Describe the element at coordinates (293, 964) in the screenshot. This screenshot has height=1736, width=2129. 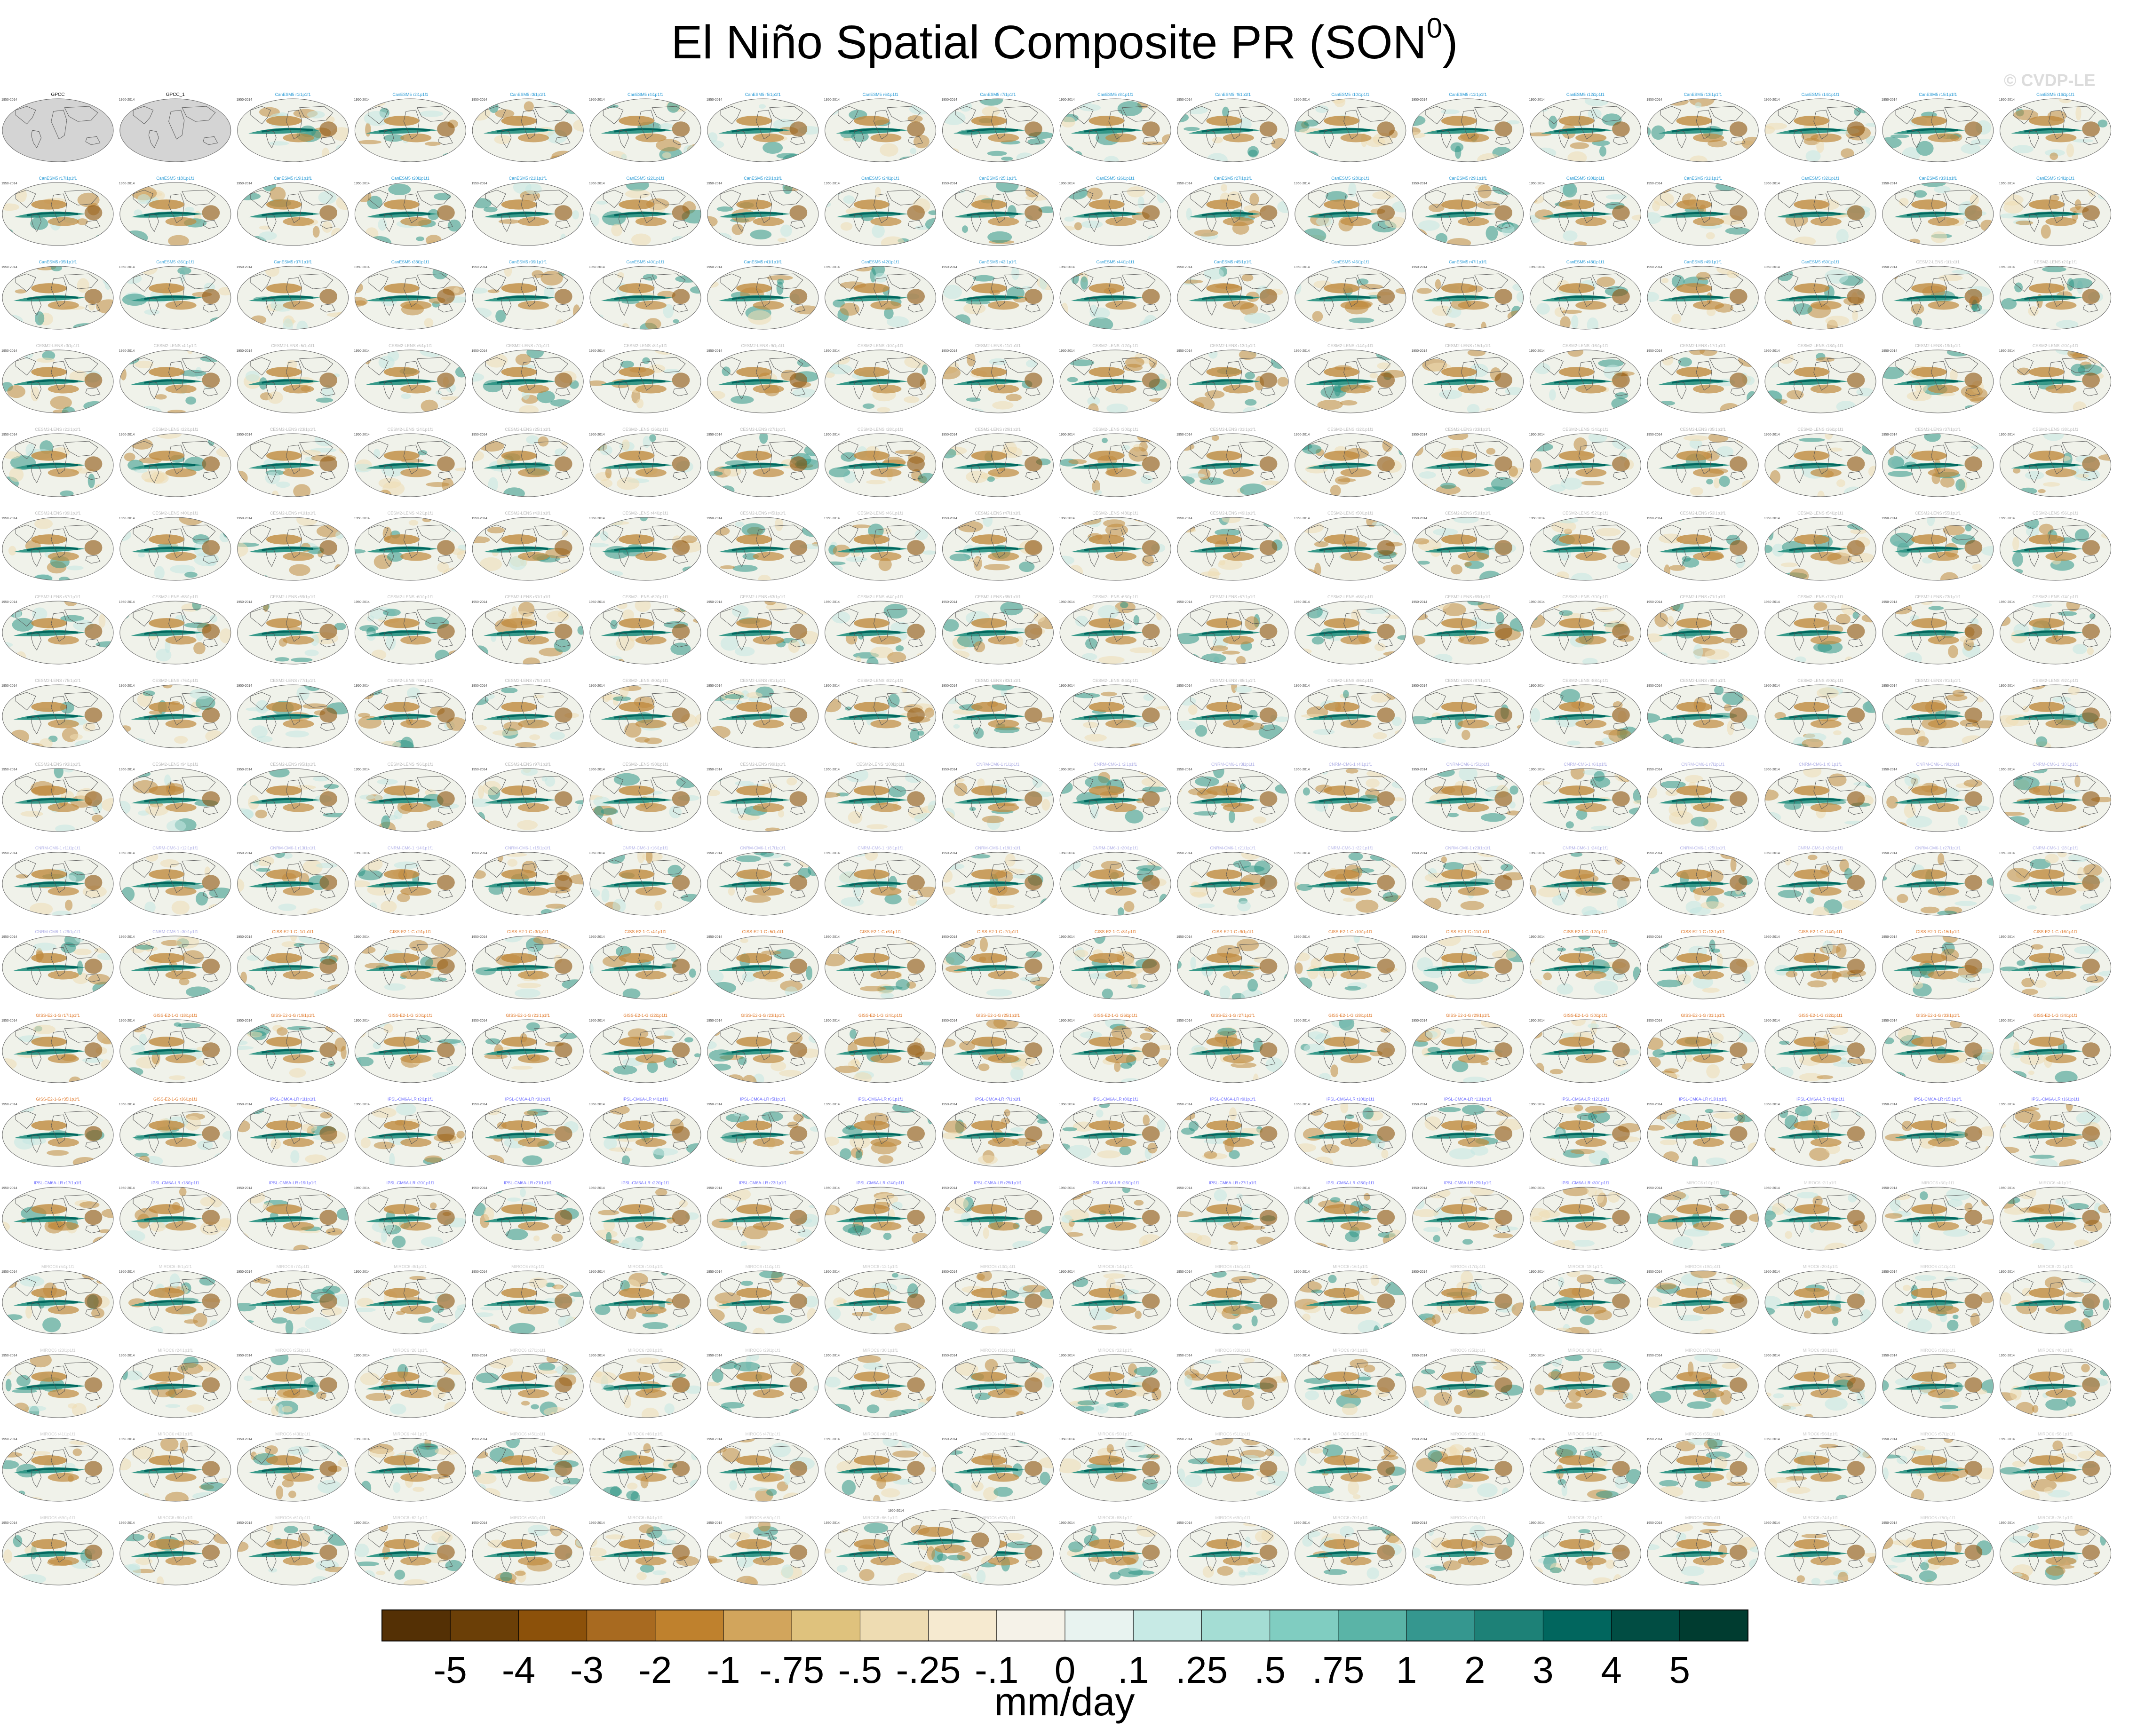
I see `map-panel: GISS-E2-1-G r1i1p1f1 1950-2014` at that location.